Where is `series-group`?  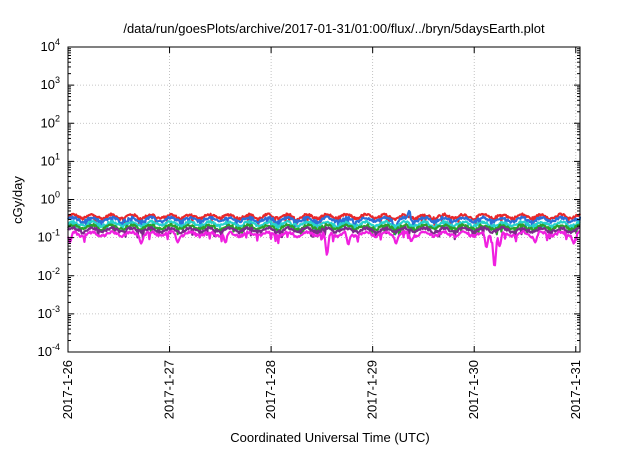 series-group is located at coordinates (324, 238).